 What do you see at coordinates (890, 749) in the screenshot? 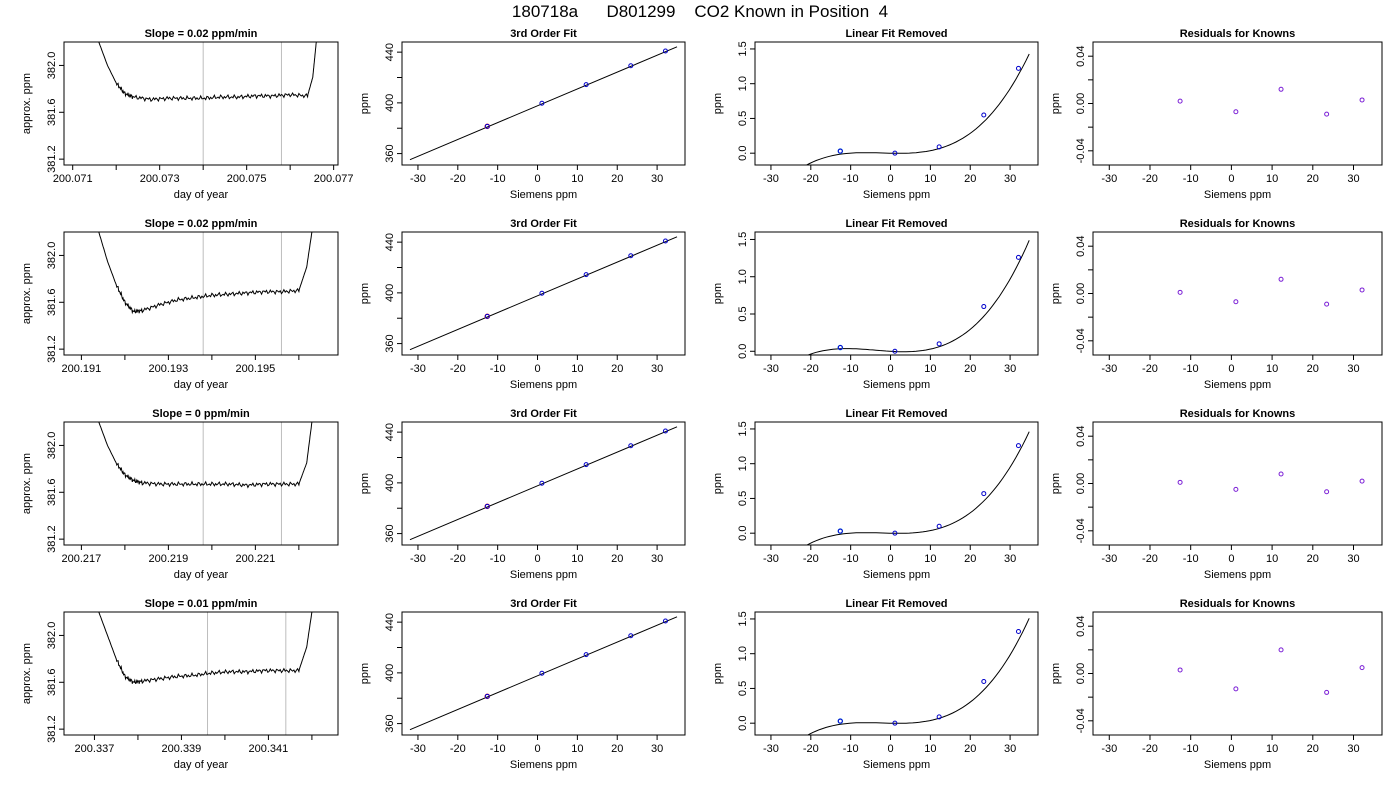
I see `x-tick-label: 0` at bounding box center [890, 749].